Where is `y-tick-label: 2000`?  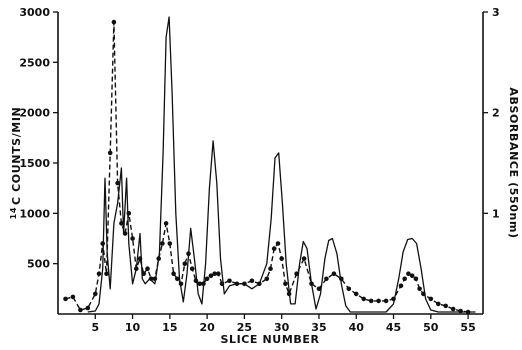
y-tick-label: 2000 is located at coordinates (34, 113).